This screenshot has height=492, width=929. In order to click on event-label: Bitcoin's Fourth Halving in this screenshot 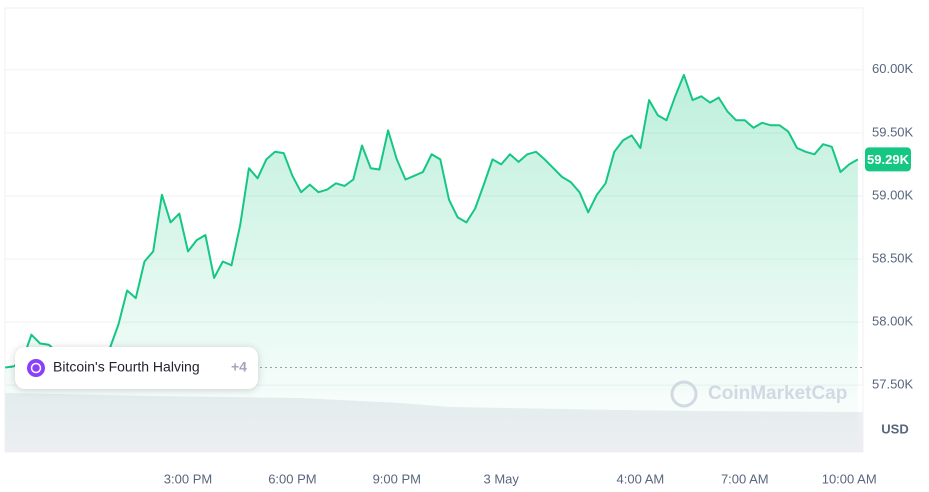, I will do `click(126, 367)`.